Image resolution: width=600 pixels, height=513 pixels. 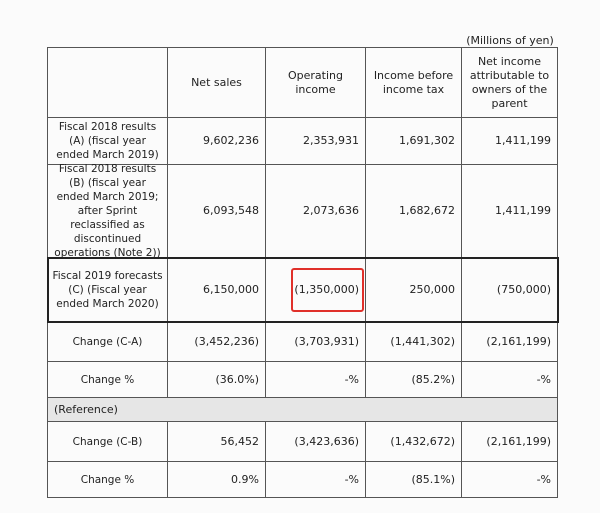 What do you see at coordinates (217, 342) in the screenshot?
I see `value-cell: (3,452,236)` at bounding box center [217, 342].